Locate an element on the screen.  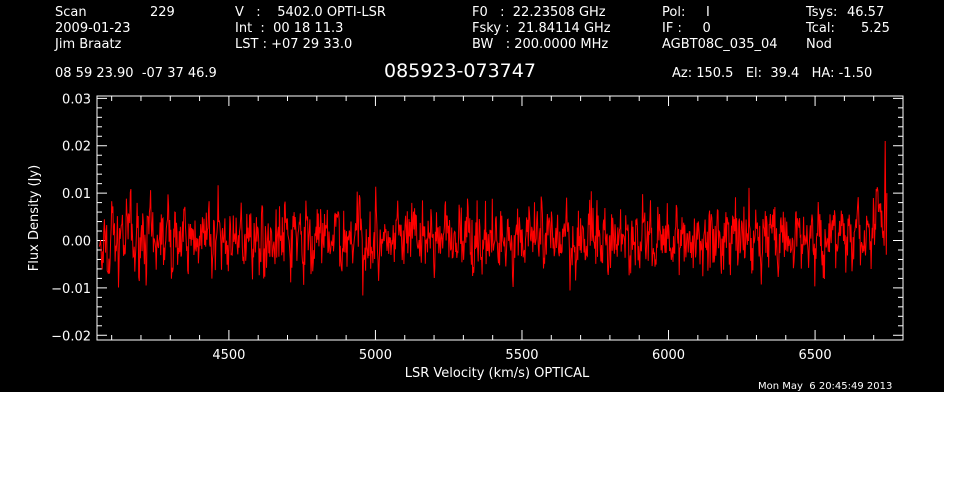
observing-mode: Nod is located at coordinates (819, 44).